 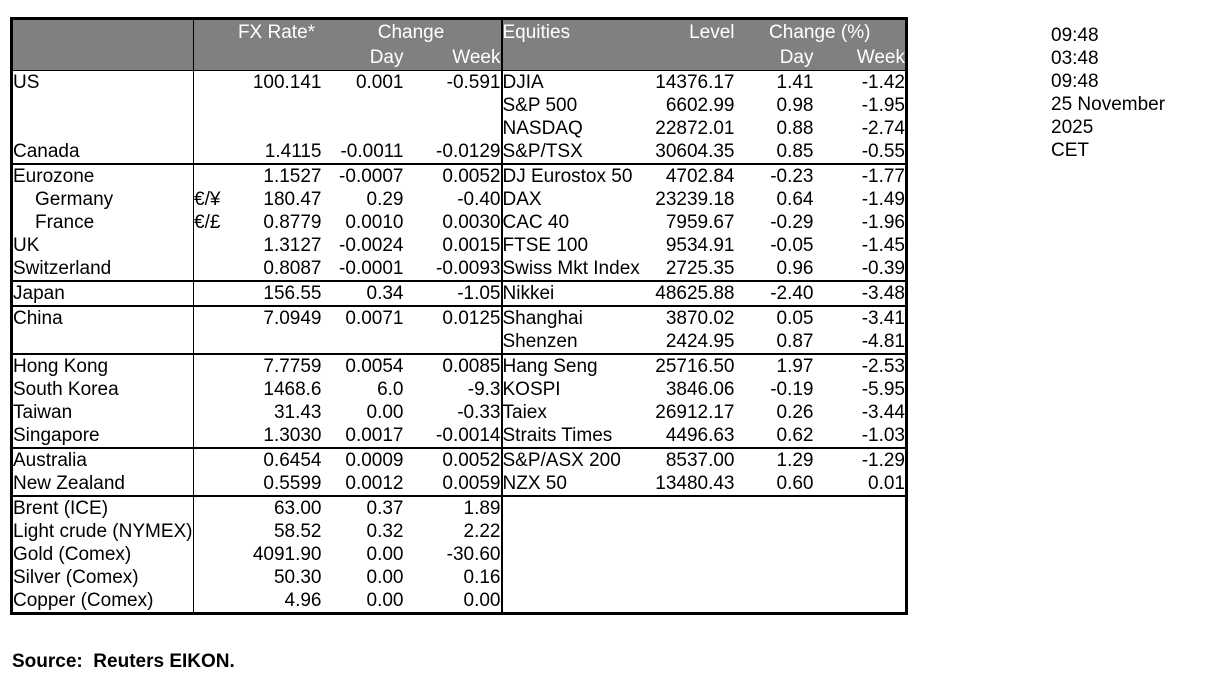 What do you see at coordinates (795, 128) in the screenshot?
I see `eq-day-cell: 0.88` at bounding box center [795, 128].